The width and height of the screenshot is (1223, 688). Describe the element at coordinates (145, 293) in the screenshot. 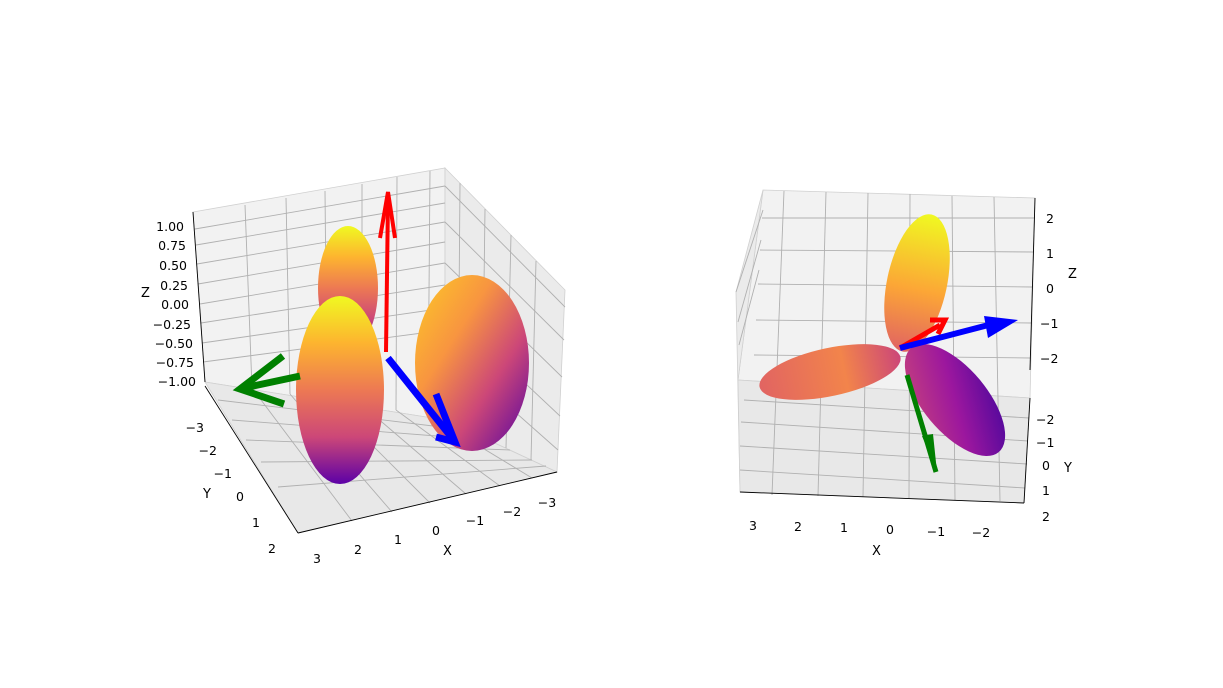

I see `left-z-axis-label: Z` at that location.